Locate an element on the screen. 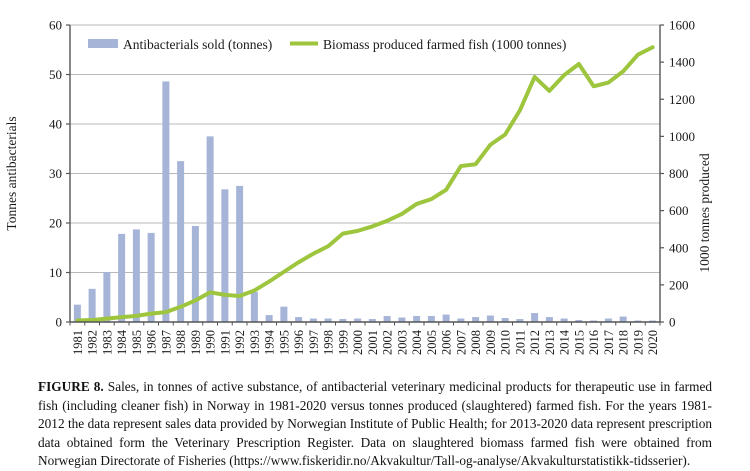 The image size is (750, 471). legend-bar-swatch is located at coordinates (103, 43).